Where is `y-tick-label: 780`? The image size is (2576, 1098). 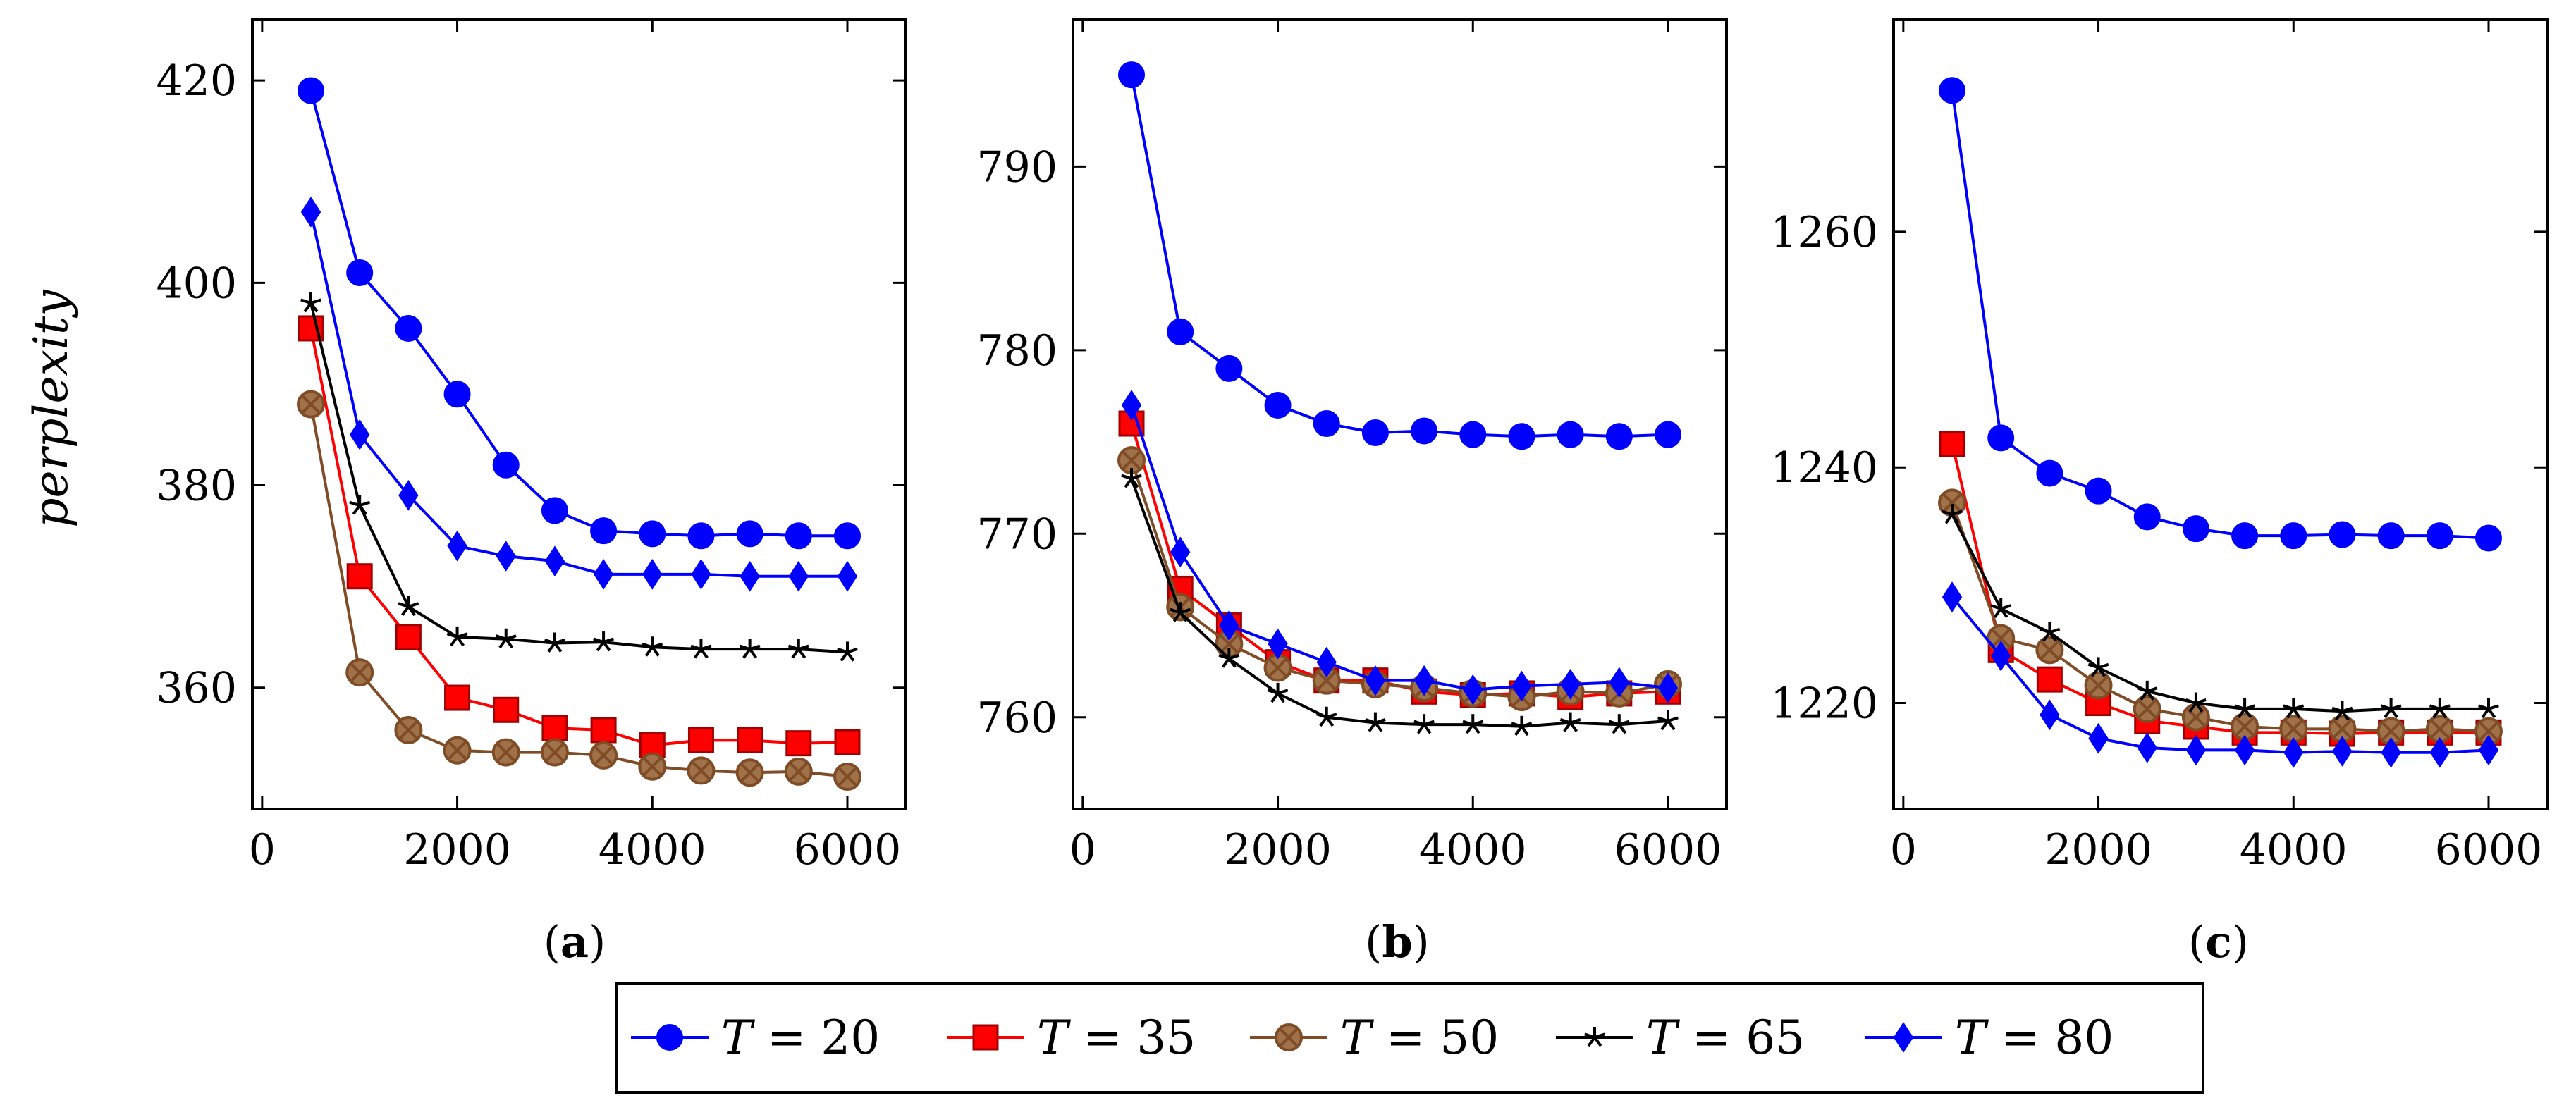 y-tick-label: 780 is located at coordinates (1016, 351).